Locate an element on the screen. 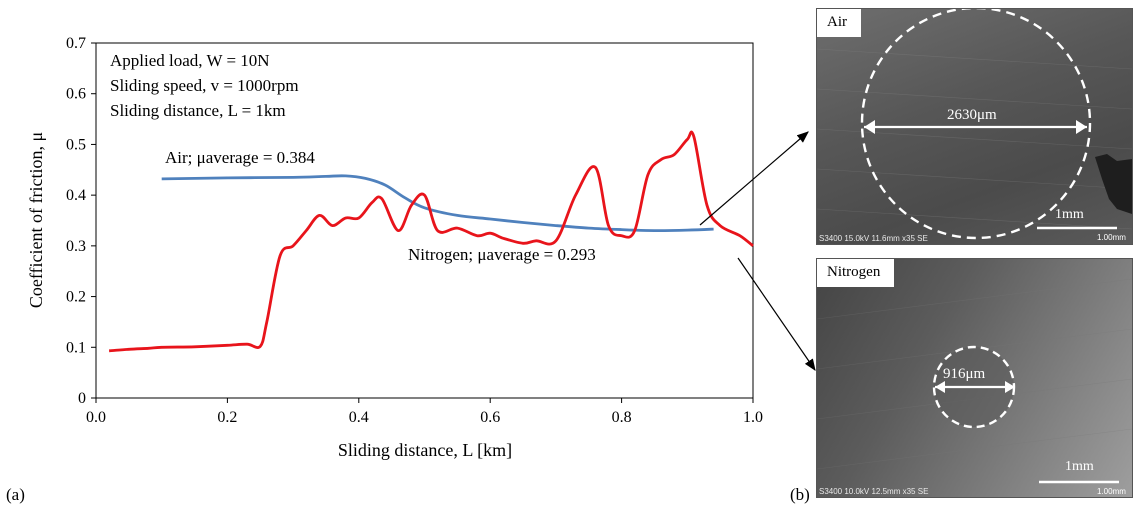  x-tick-label: 0.2 is located at coordinates (227, 417).